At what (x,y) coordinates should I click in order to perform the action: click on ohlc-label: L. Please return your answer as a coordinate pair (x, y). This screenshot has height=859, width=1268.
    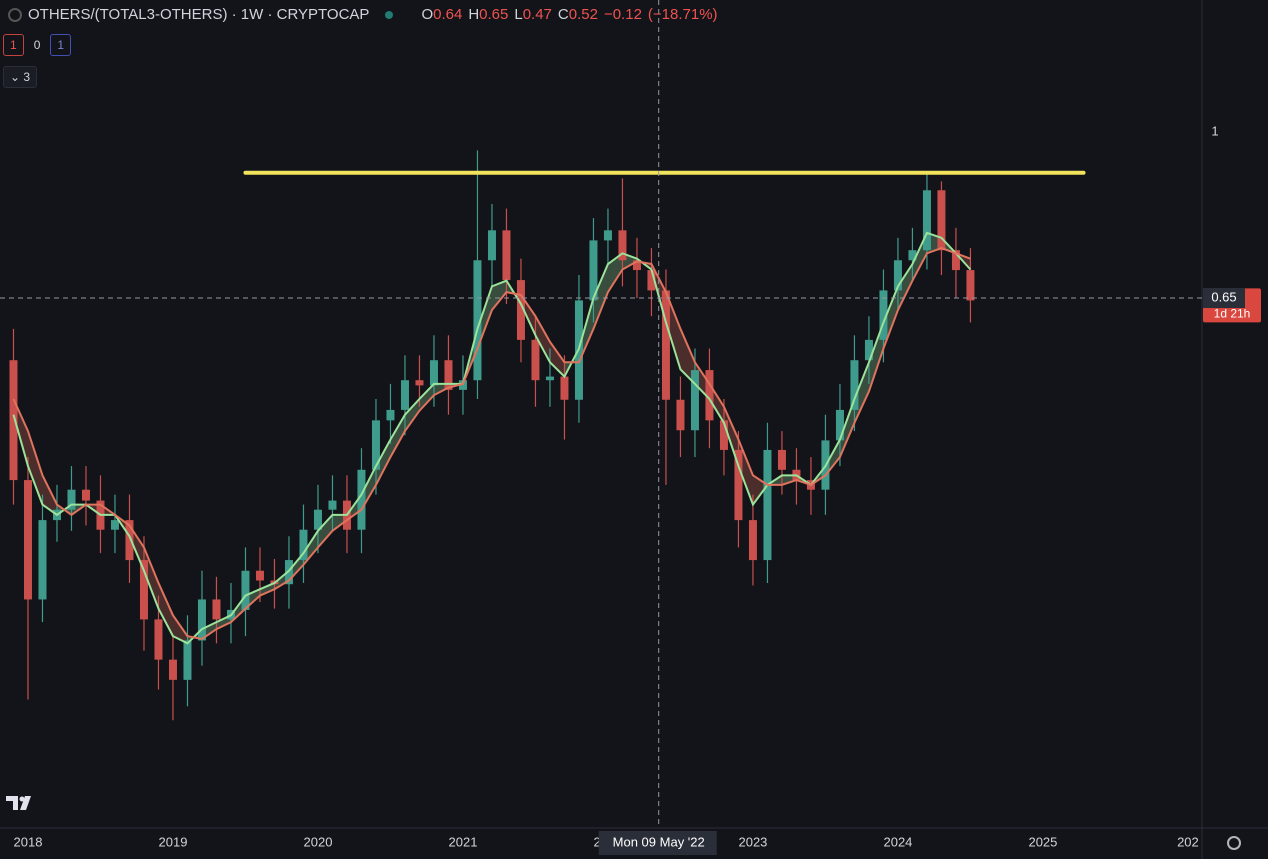
    Looking at the image, I should click on (518, 14).